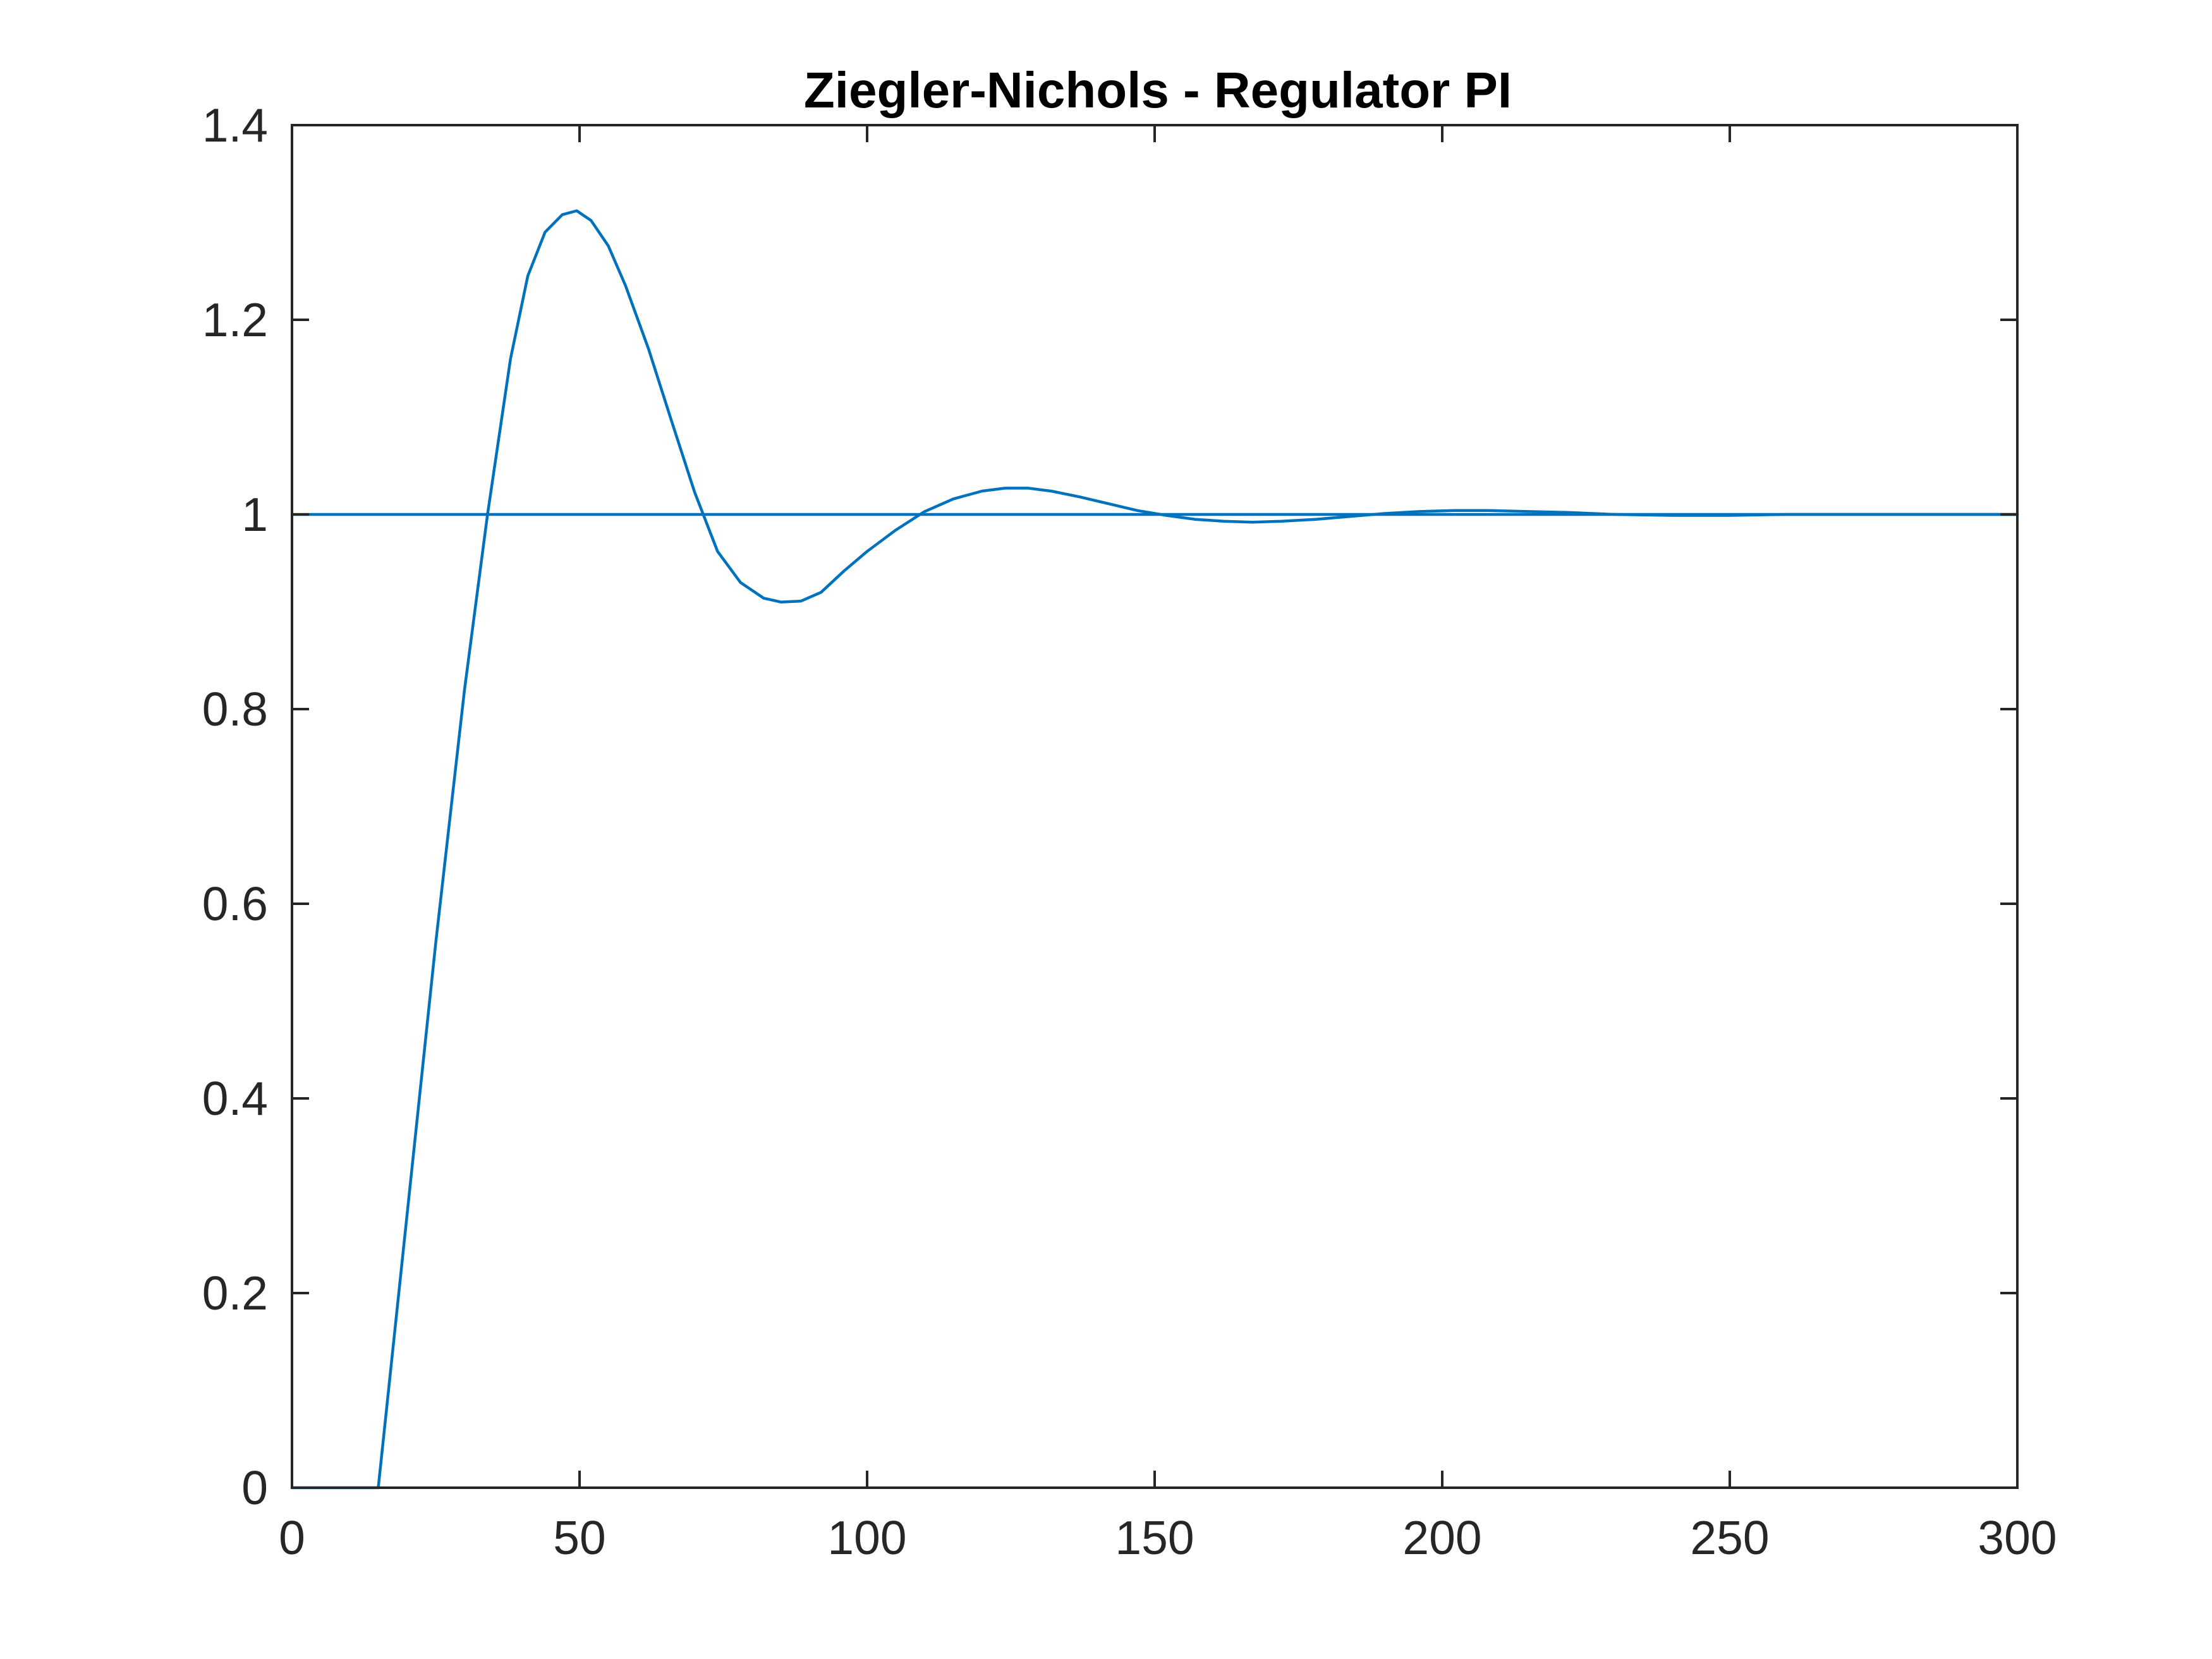  What do you see at coordinates (254, 514) in the screenshot?
I see `y-tick-label: 1` at bounding box center [254, 514].